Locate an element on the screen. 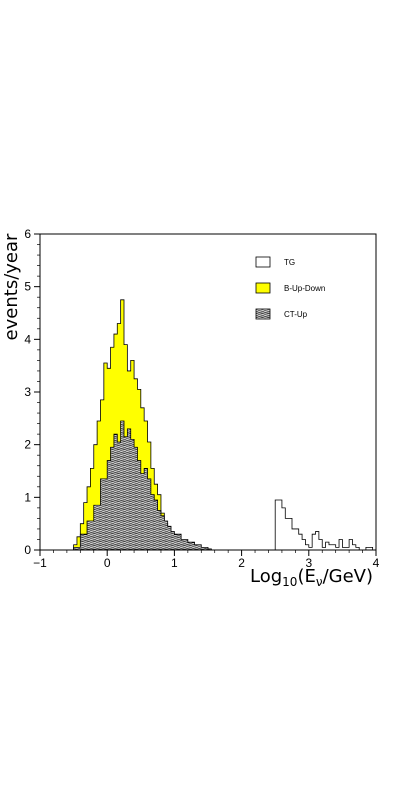  series-tg is located at coordinates (223, 525).